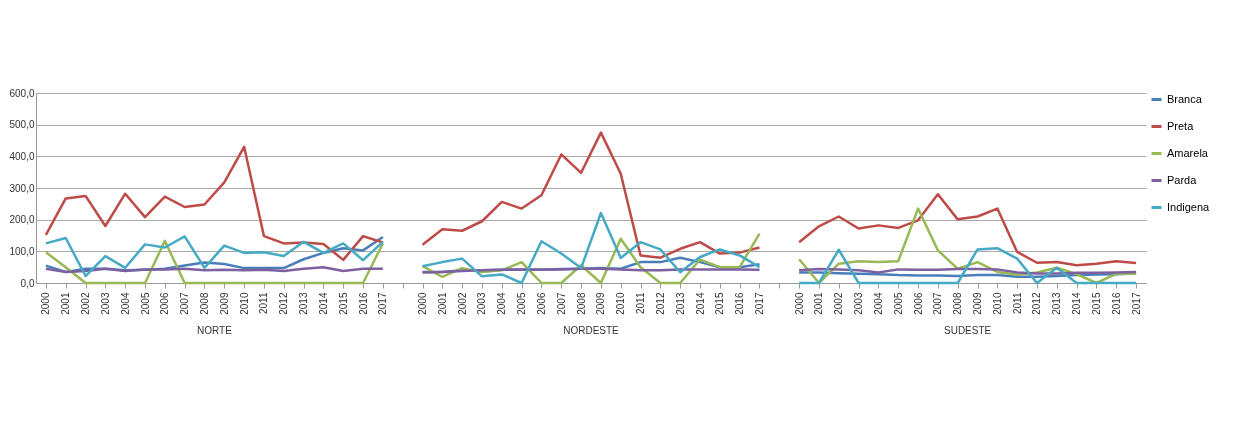 This screenshot has width=1249, height=424. What do you see at coordinates (967, 330) in the screenshot?
I see `text: SUDESTE` at bounding box center [967, 330].